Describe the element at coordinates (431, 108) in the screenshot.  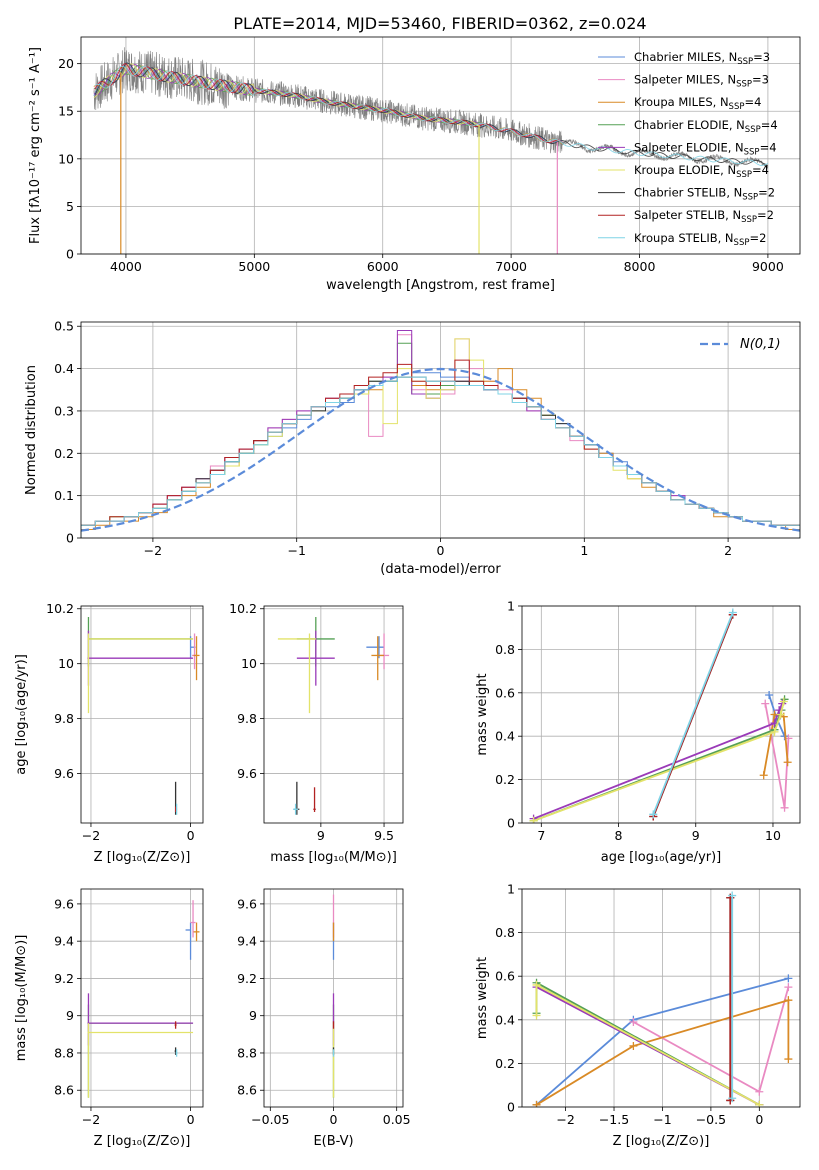
I see `observed-spectrum` at that location.